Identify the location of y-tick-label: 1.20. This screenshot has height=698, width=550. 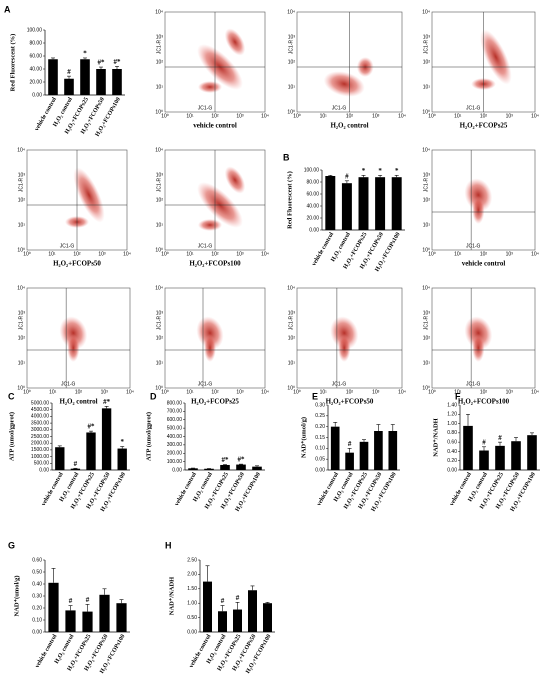
(452, 415).